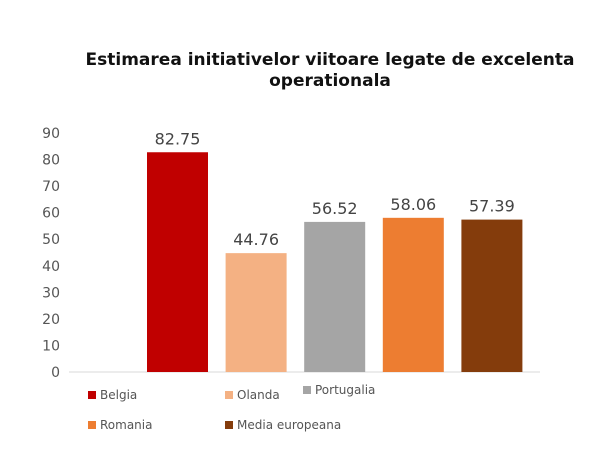 Image resolution: width=600 pixels, height=461 pixels. I want to click on y-tick-label: 90, so click(51, 134).